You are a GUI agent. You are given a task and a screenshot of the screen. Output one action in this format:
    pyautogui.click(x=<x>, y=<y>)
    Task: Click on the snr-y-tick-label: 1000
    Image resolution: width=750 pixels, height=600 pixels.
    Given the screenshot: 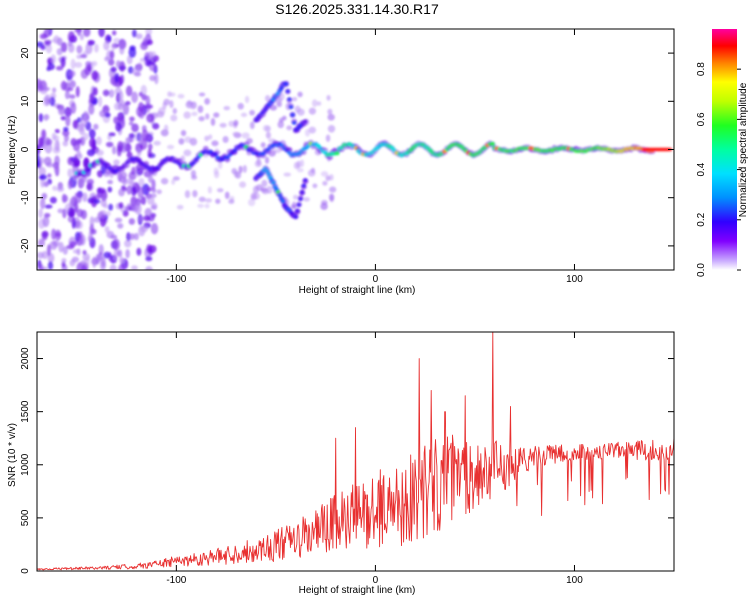 What is the action you would take?
    pyautogui.click(x=25, y=464)
    